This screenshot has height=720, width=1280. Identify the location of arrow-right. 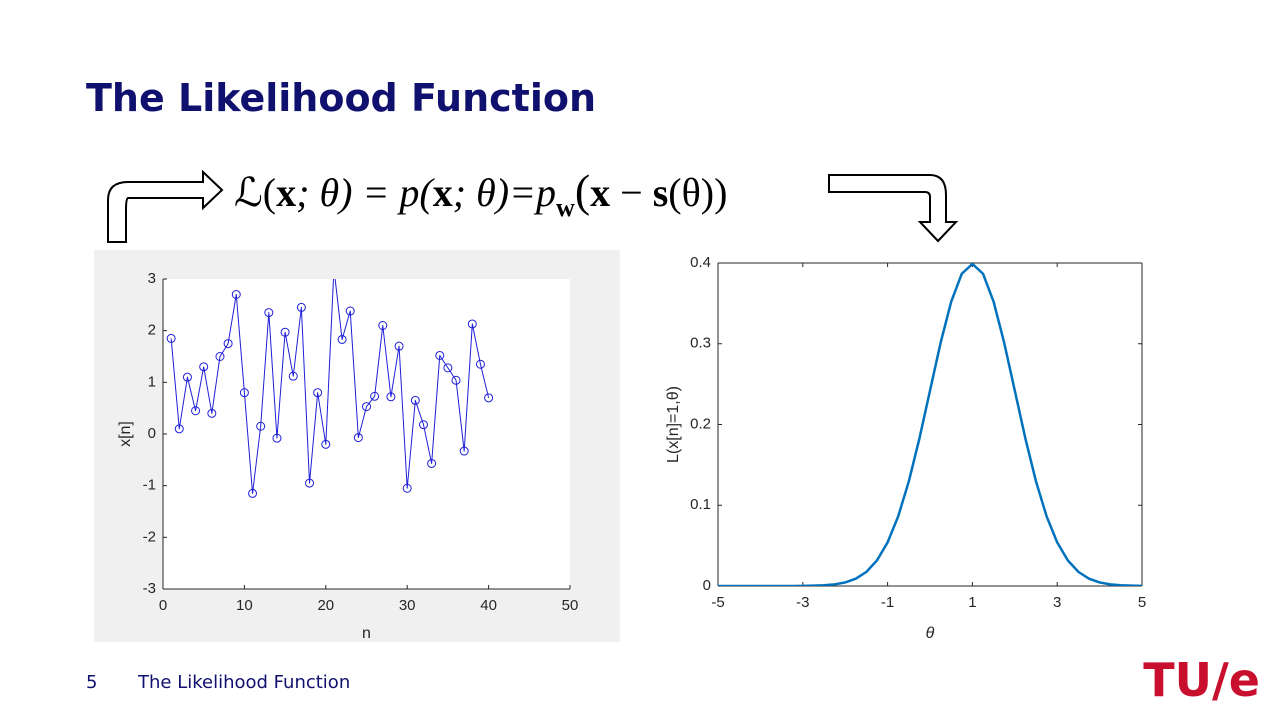
(893, 208).